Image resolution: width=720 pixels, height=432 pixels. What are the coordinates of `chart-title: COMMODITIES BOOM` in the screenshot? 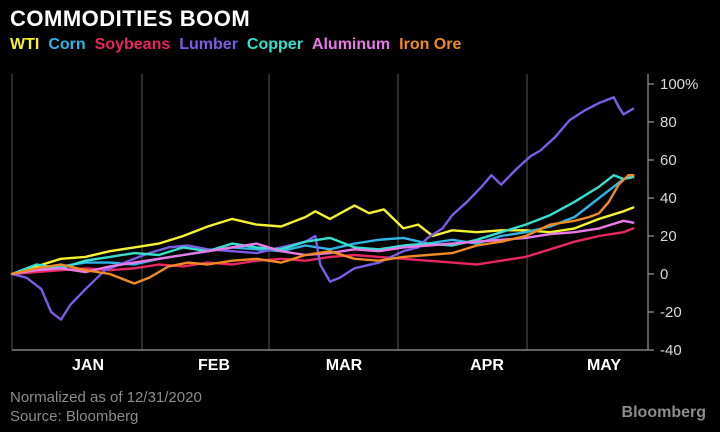 It's located at (130, 18).